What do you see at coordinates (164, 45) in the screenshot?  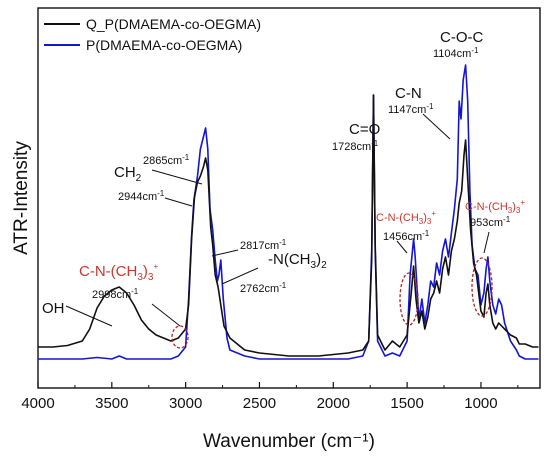 I see `legend-label-p: P(DMAEMA-co-OEGMA)` at bounding box center [164, 45].